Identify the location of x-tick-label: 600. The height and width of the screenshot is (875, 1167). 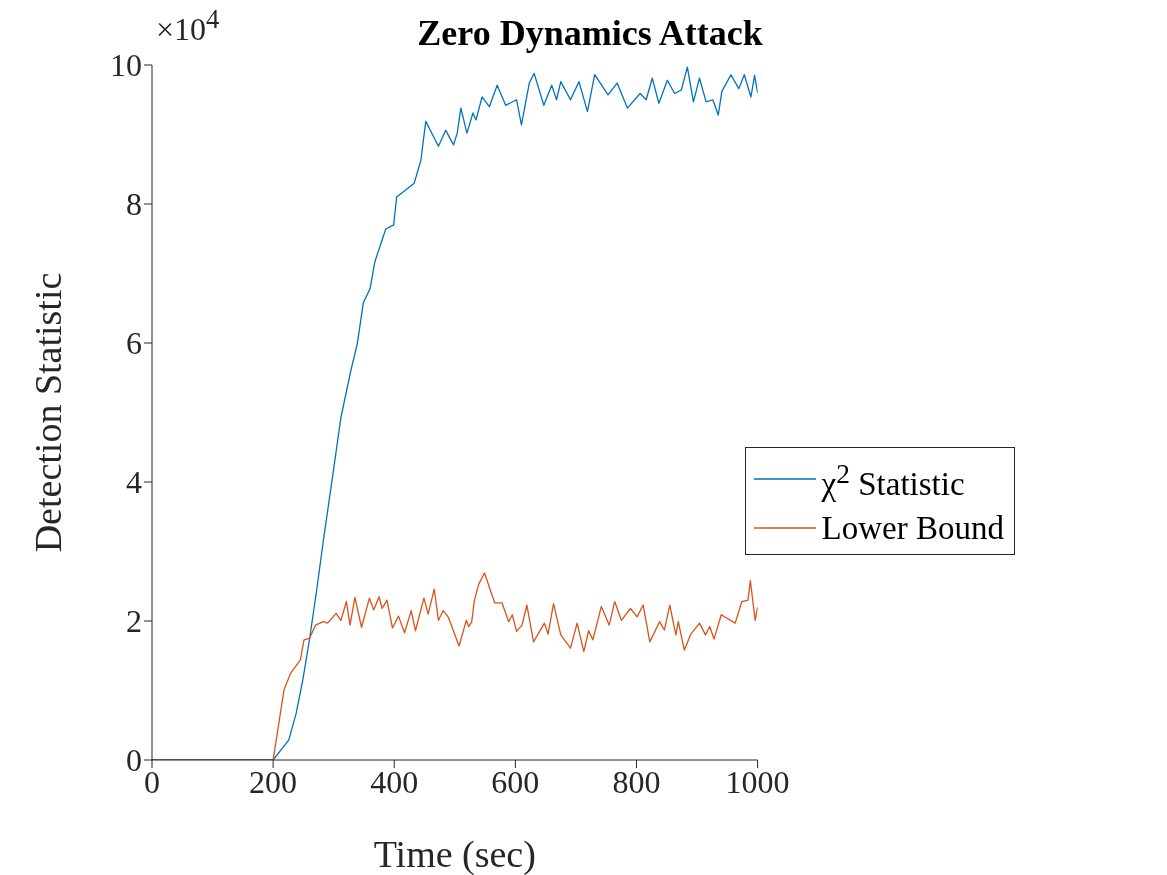
(515, 781).